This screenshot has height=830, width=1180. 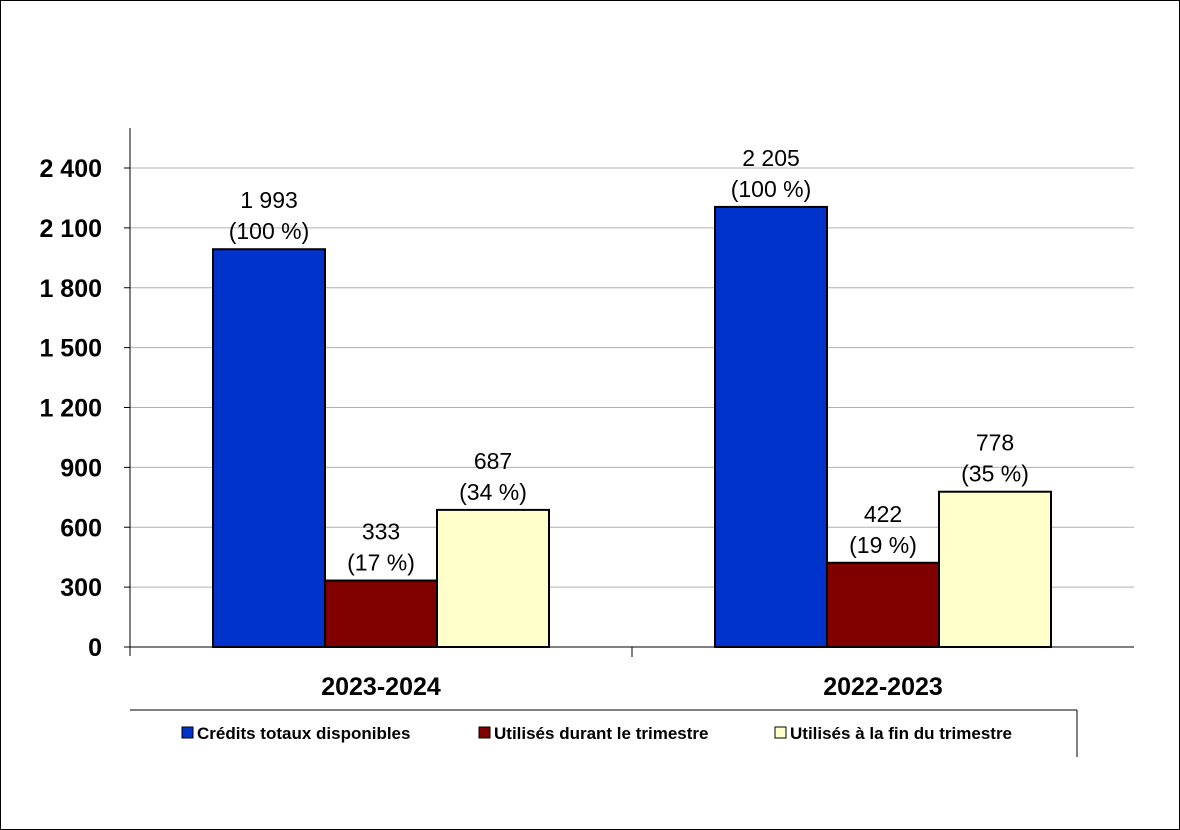 I want to click on data-label-percent: (19 %), so click(x=883, y=545).